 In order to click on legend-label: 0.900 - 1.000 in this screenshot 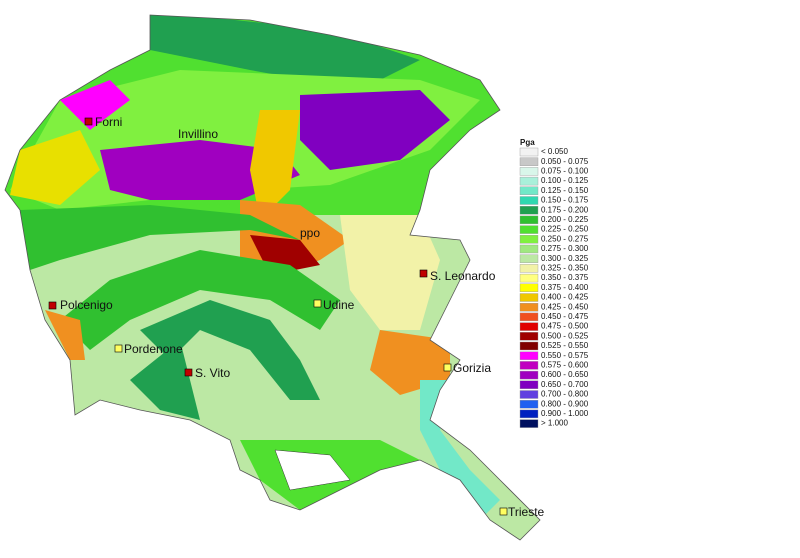, I will do `click(565, 413)`.